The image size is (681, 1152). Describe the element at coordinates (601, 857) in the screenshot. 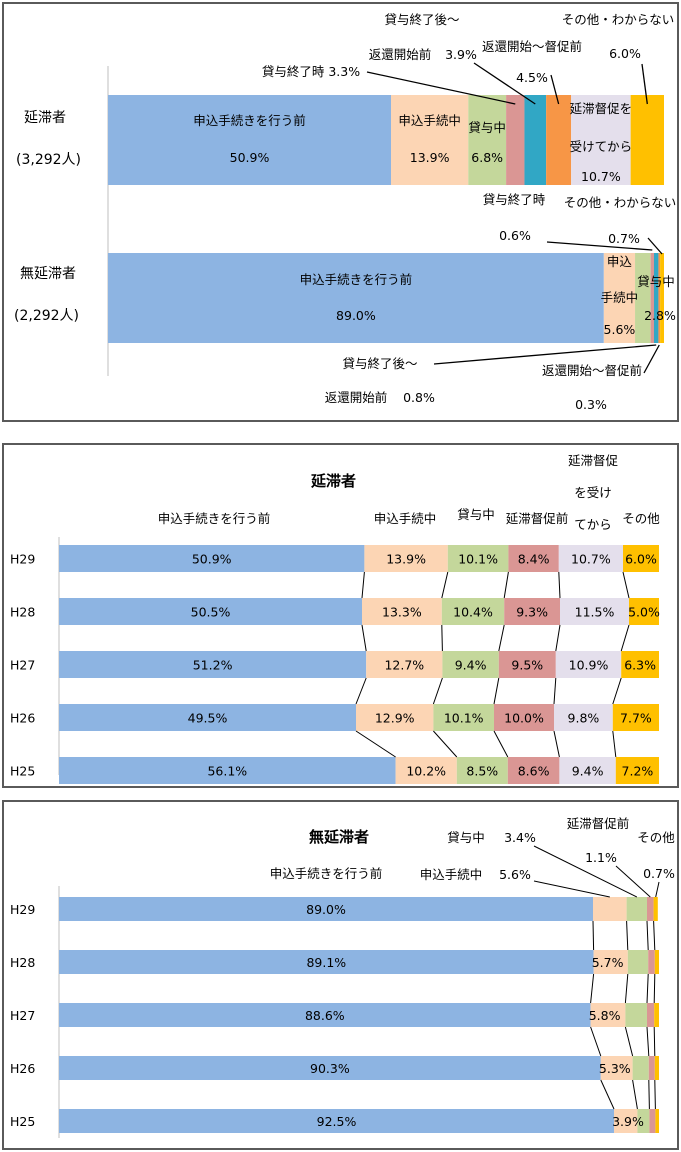

I see `legend-label: 1.1%` at that location.